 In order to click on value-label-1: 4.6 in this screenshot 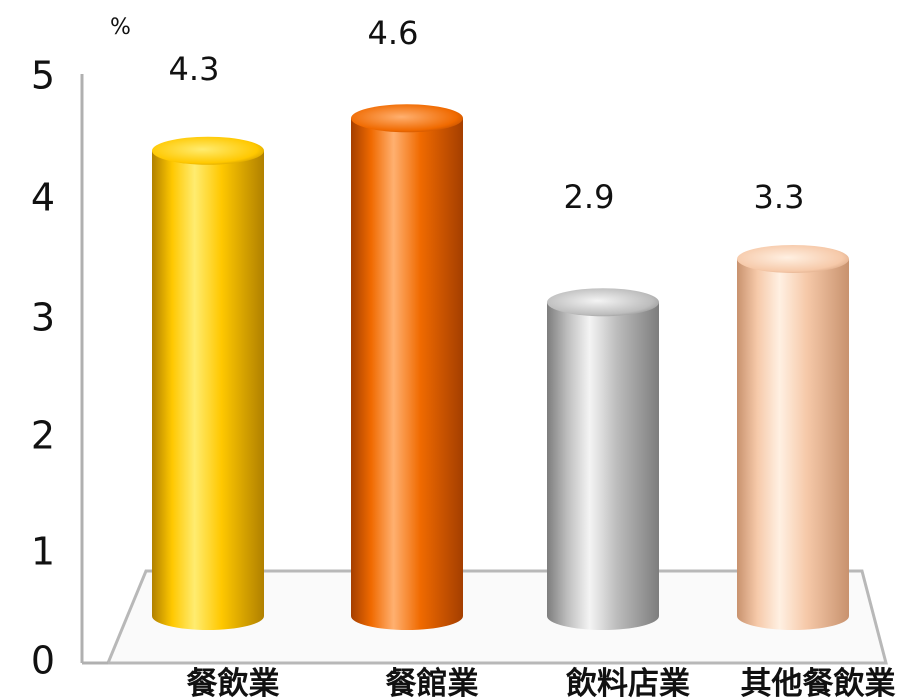, I will do `click(393, 33)`.